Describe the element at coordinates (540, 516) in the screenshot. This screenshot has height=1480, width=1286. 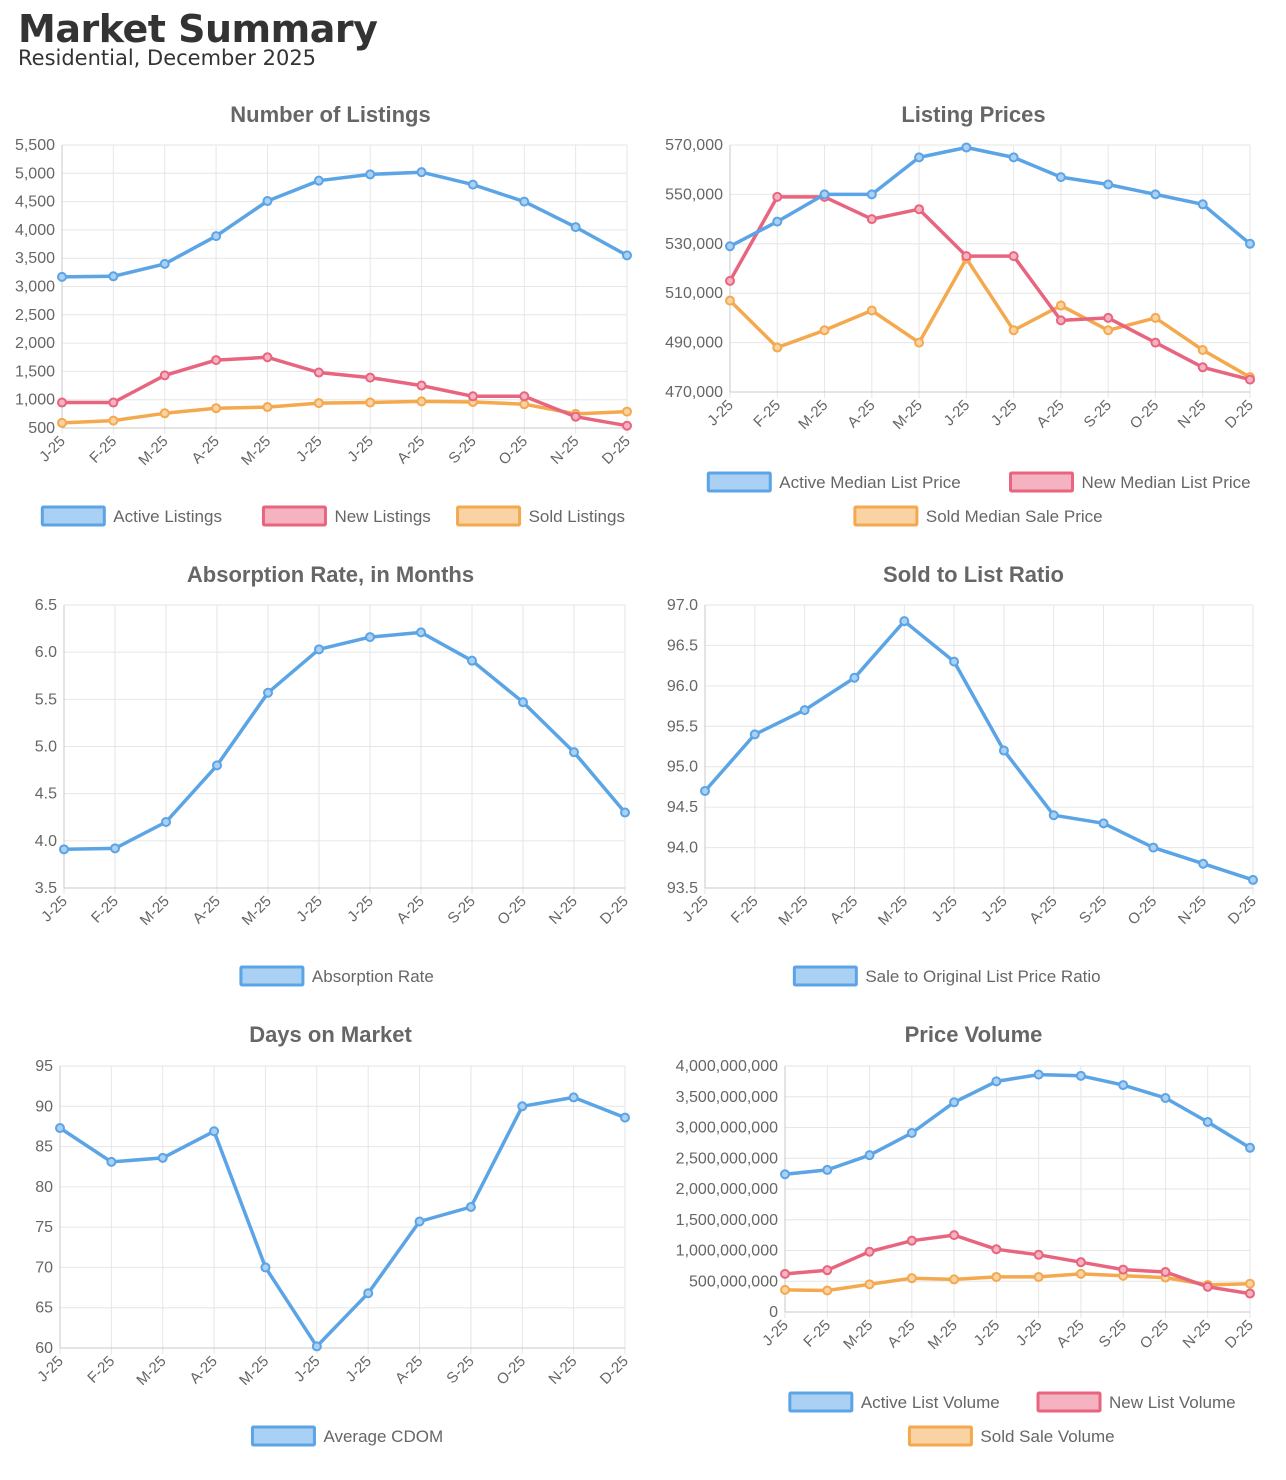
I see `legend-item: Sold Listings` at that location.